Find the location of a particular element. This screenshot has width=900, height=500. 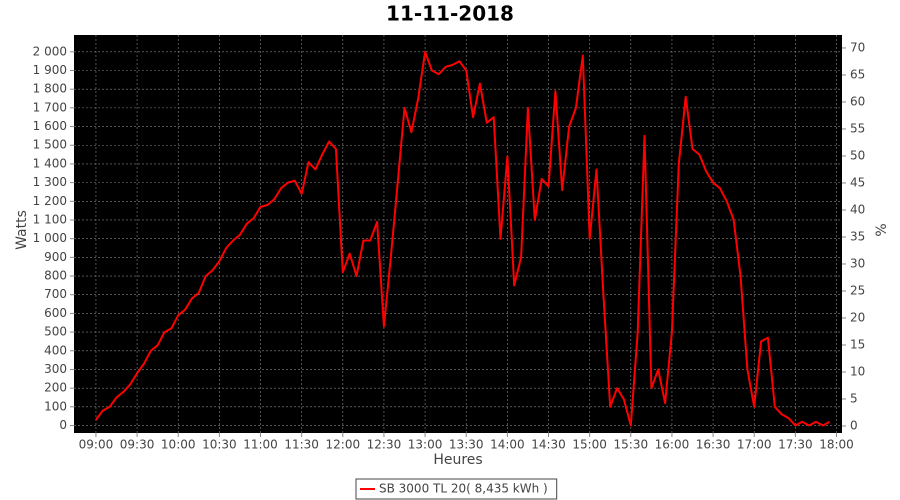

x-tick-label: 17:30 is located at coordinates (795, 445).